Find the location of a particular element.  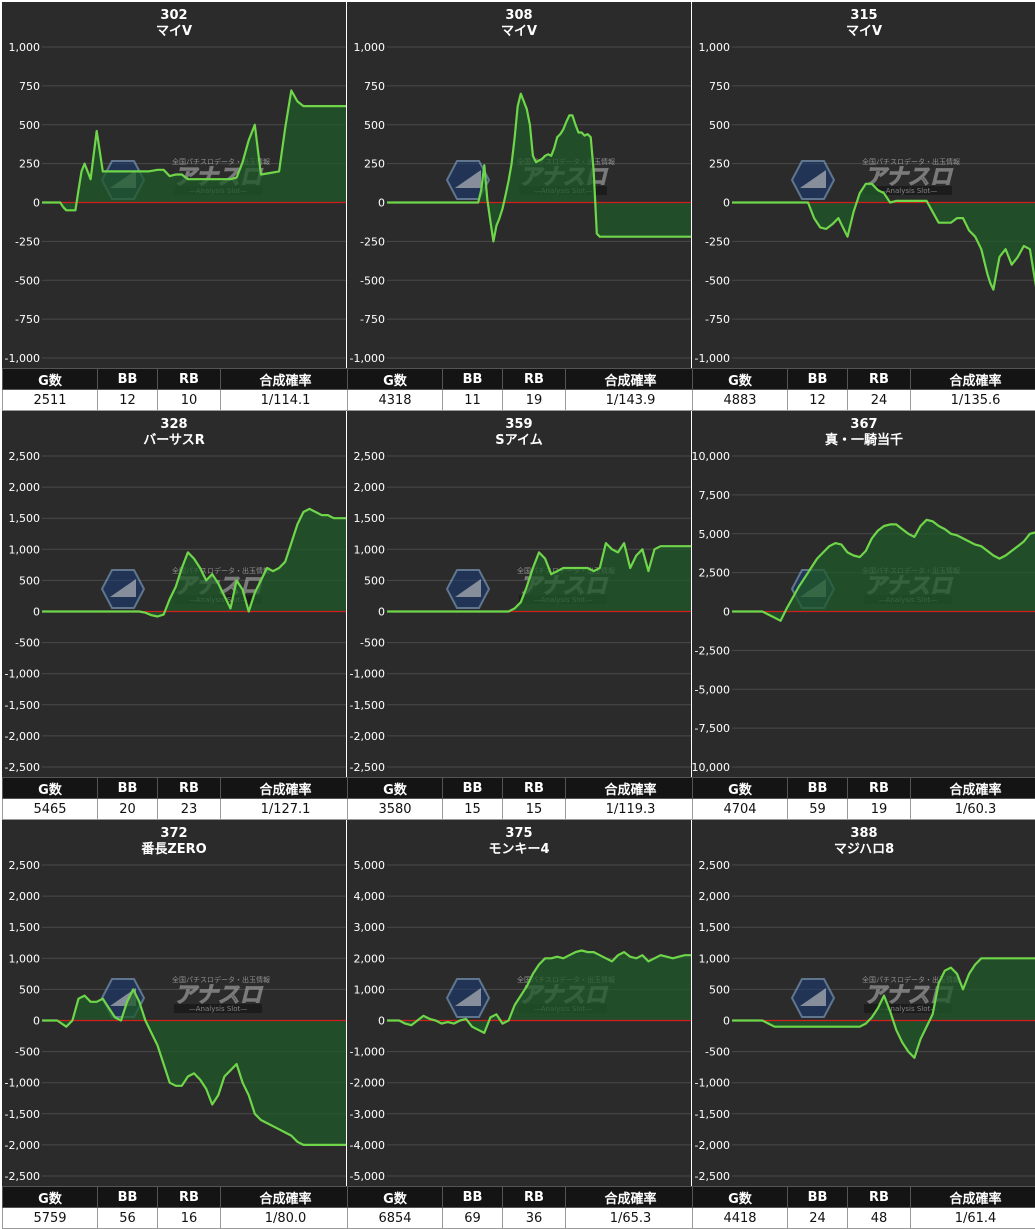

stats-value-prob: 1/65.3 is located at coordinates (631, 1218).